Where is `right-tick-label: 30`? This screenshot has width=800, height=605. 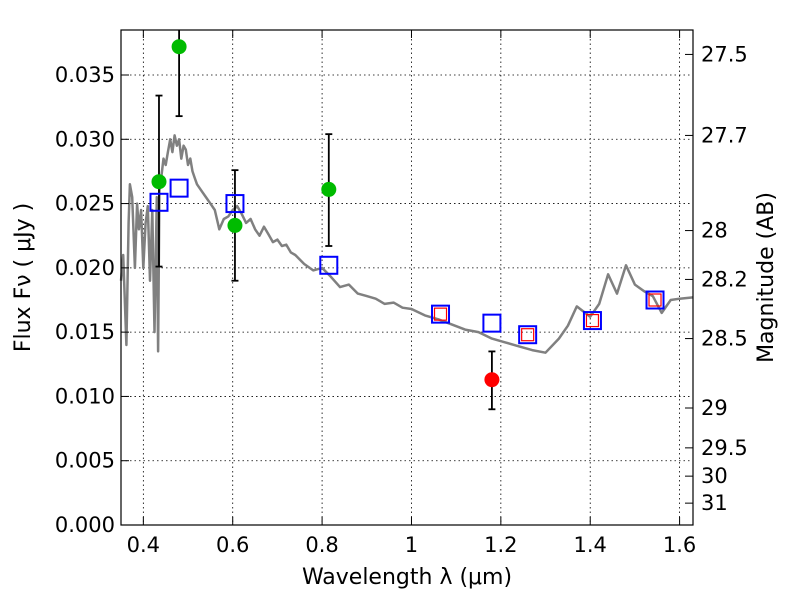 right-tick-label: 30 is located at coordinates (714, 476).